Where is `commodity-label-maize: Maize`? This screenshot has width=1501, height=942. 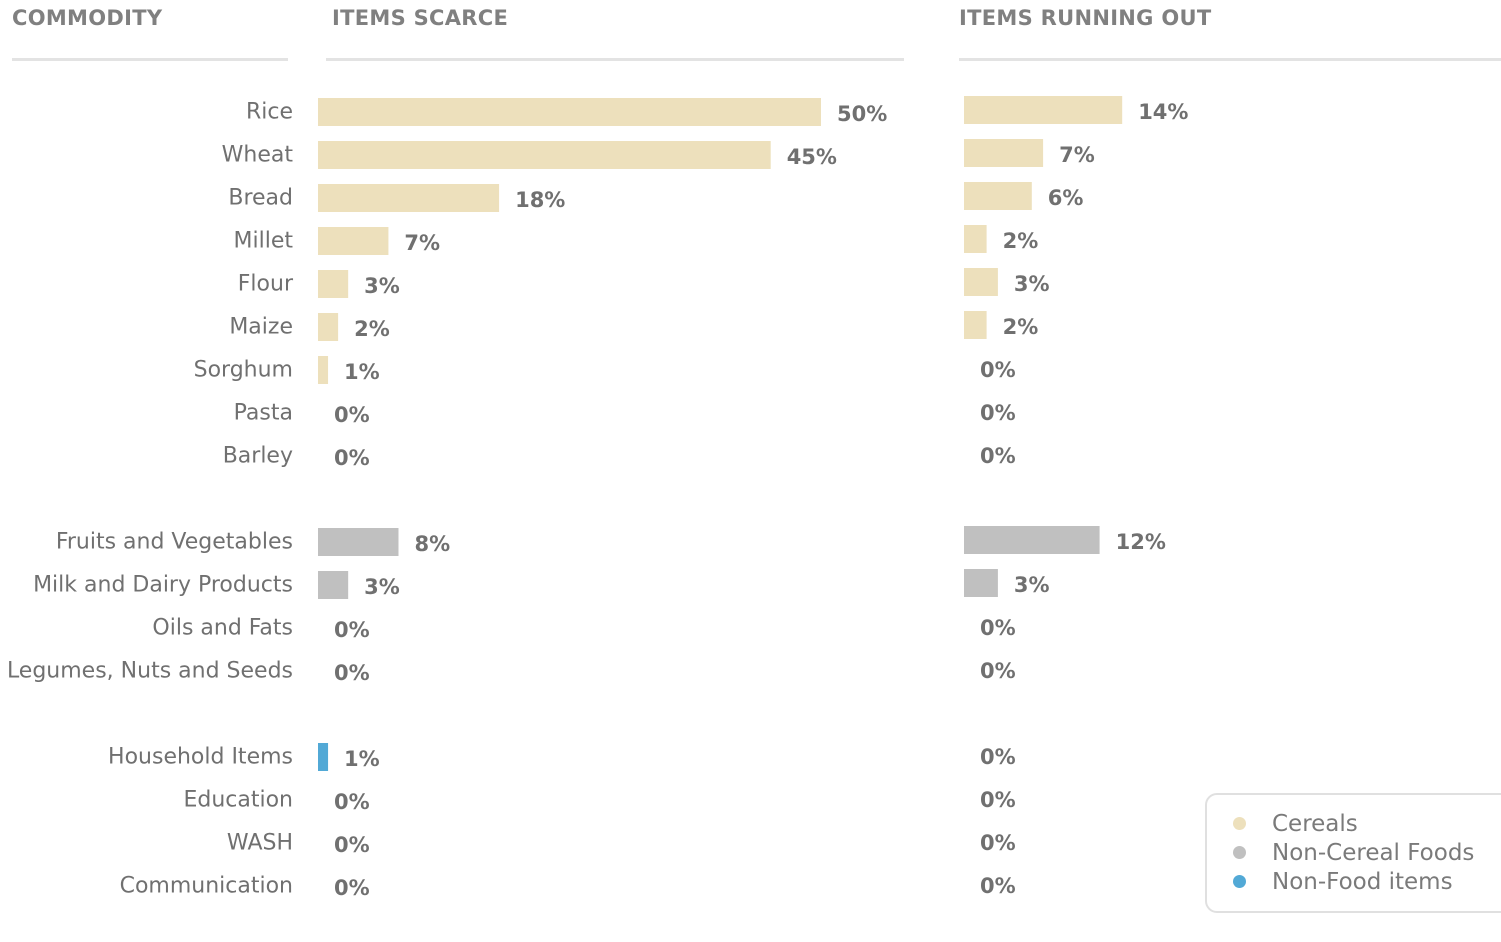
commodity-label-maize: Maize is located at coordinates (261, 327).